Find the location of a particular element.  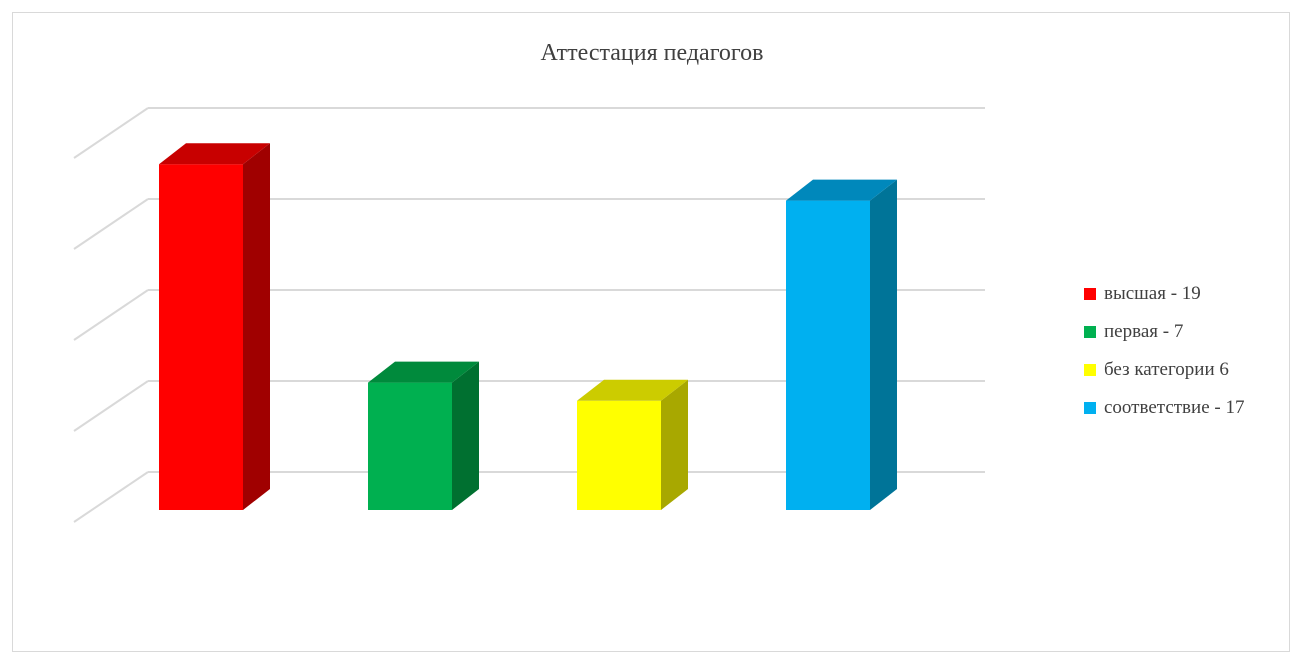

legend-item: без категории 6 is located at coordinates (1164, 369).